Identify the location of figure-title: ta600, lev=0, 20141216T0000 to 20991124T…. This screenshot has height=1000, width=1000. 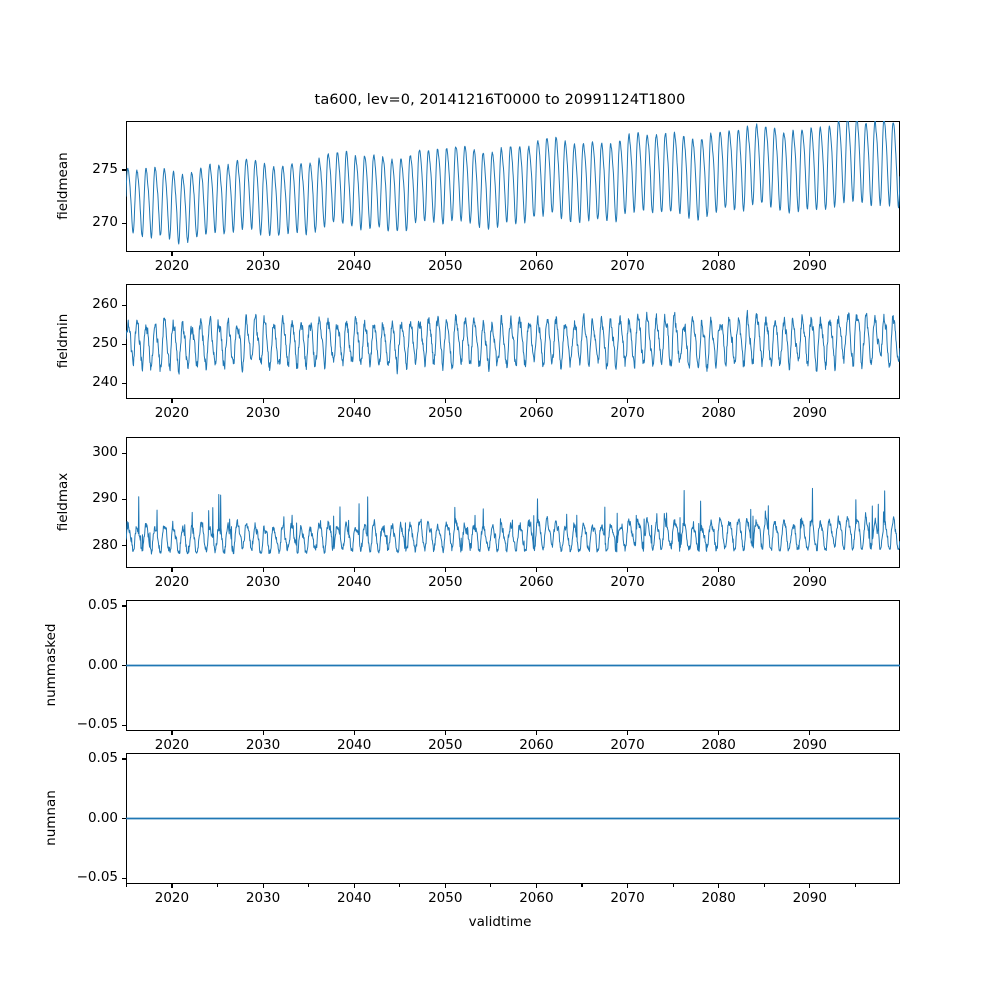
(500, 100).